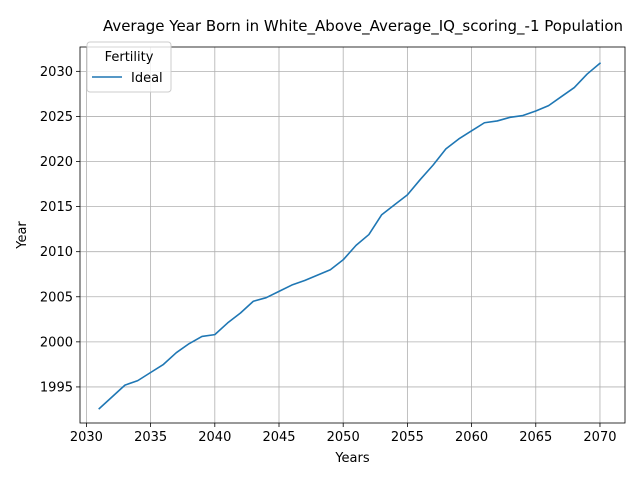  What do you see at coordinates (56, 207) in the screenshot?
I see `y-tick-label: 2015` at bounding box center [56, 207].